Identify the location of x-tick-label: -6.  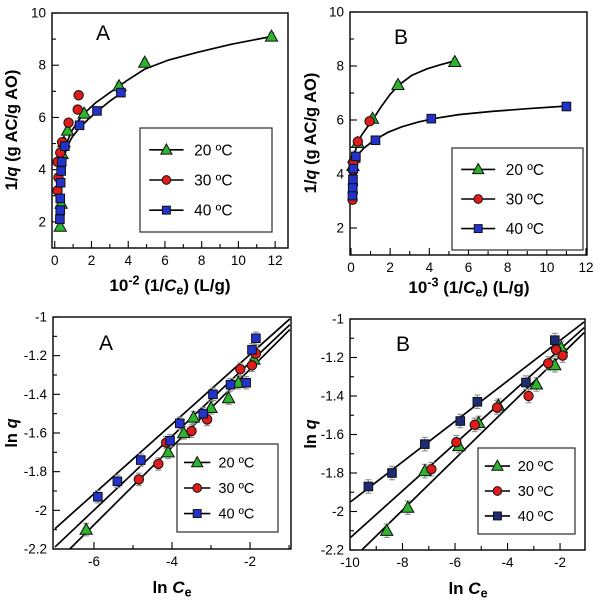
(455, 562).